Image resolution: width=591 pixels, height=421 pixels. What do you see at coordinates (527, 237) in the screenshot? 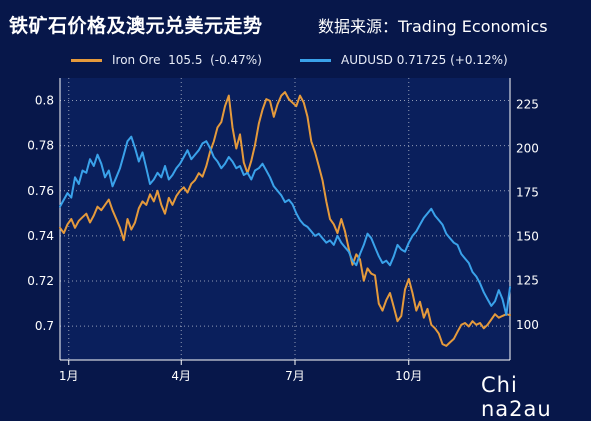
I see `y-right-tick-label: 150` at bounding box center [527, 237].